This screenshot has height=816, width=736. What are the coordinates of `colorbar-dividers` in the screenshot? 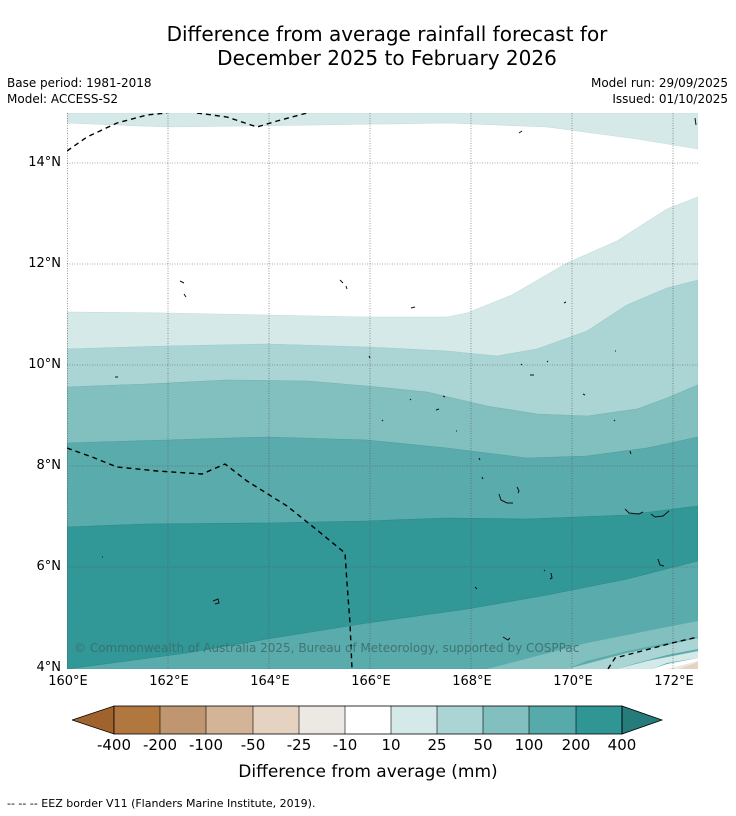 It's located at (368, 720).